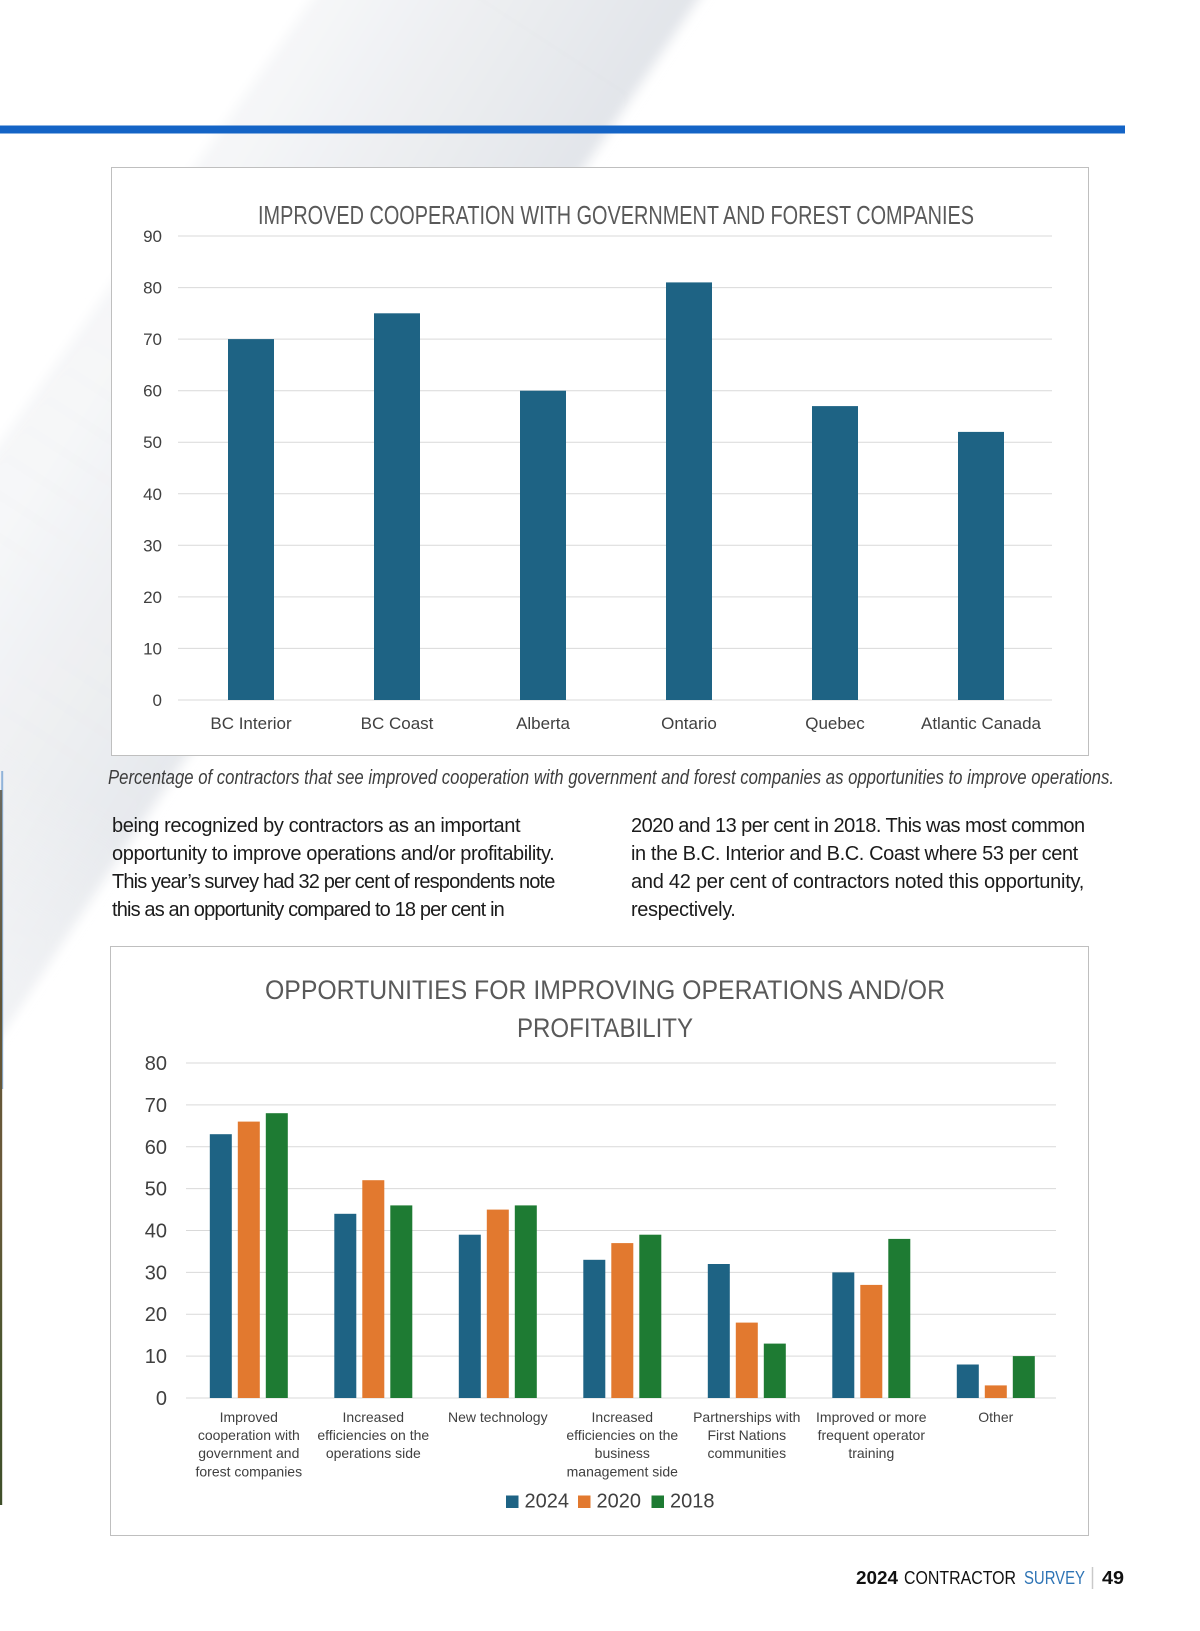 The height and width of the screenshot is (1631, 1200). I want to click on svg-text: Ontario, so click(689, 723).